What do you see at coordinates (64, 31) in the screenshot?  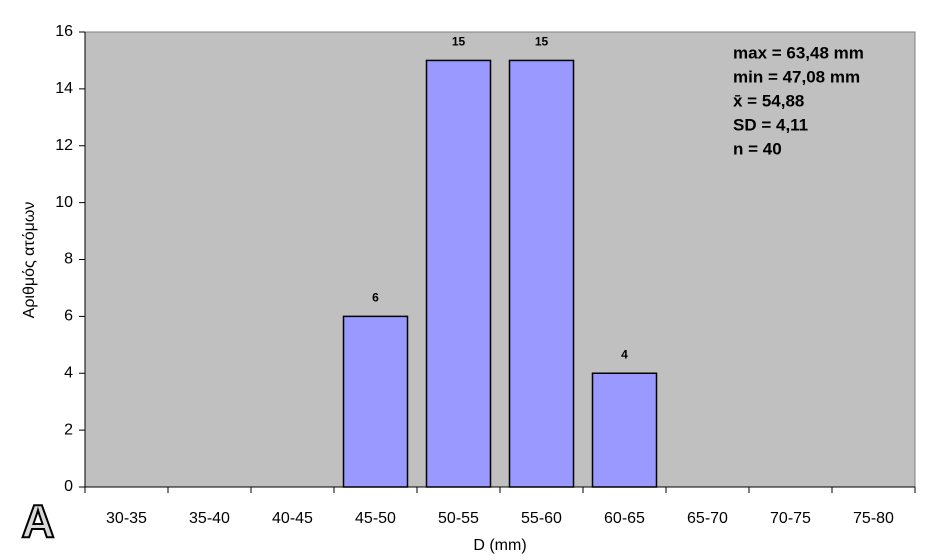 I see `y-tick-label: 16` at bounding box center [64, 31].